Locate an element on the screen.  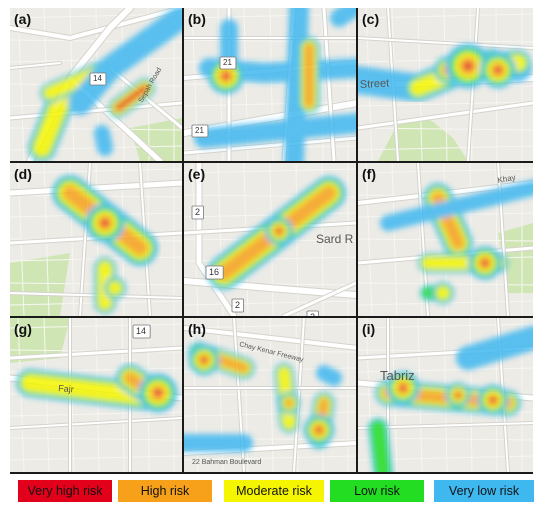
map-panel-f: Khay (f) is located at coordinates (445, 239).